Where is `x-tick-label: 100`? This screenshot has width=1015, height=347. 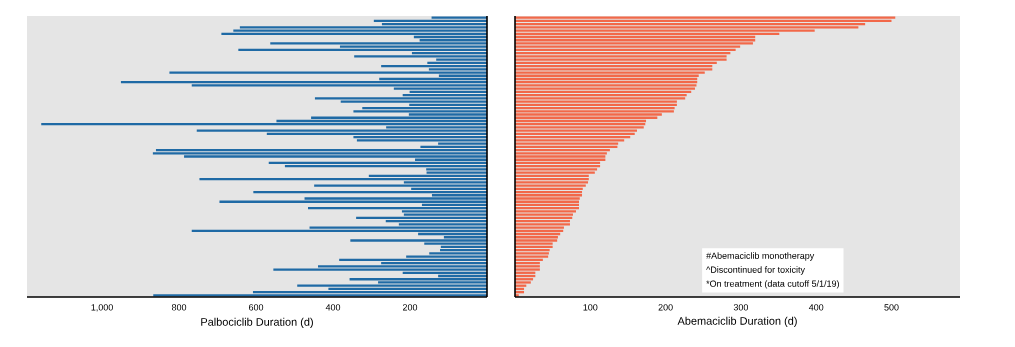 x-tick-label: 100 is located at coordinates (590, 307).